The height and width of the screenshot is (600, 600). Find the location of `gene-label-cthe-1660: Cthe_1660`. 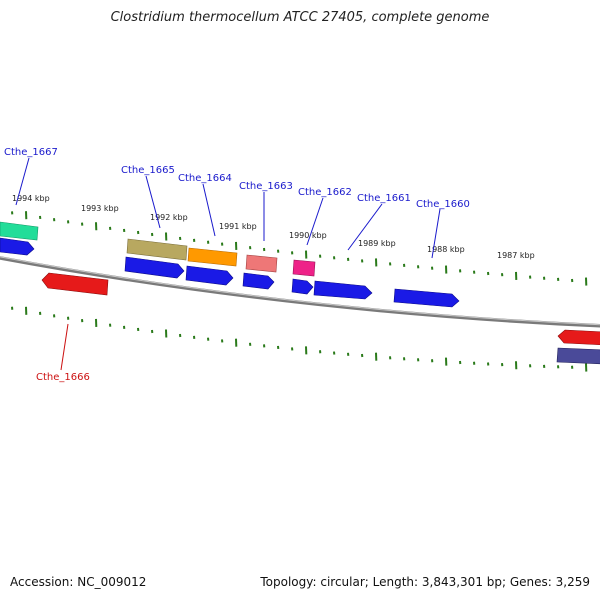

gene-label-cthe-1660: Cthe_1660 is located at coordinates (443, 204).